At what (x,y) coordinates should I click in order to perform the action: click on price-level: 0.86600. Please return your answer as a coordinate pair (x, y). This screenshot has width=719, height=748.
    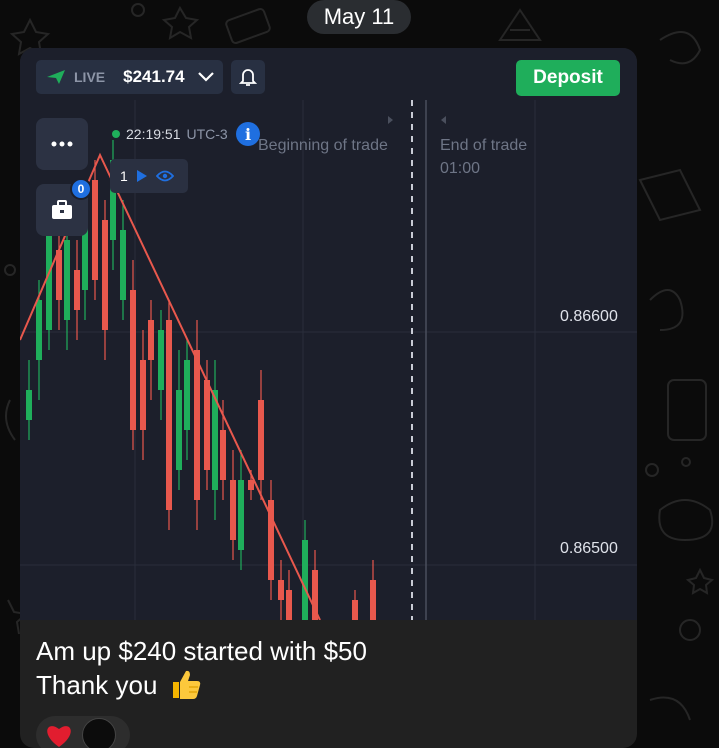
    Looking at the image, I should click on (589, 316).